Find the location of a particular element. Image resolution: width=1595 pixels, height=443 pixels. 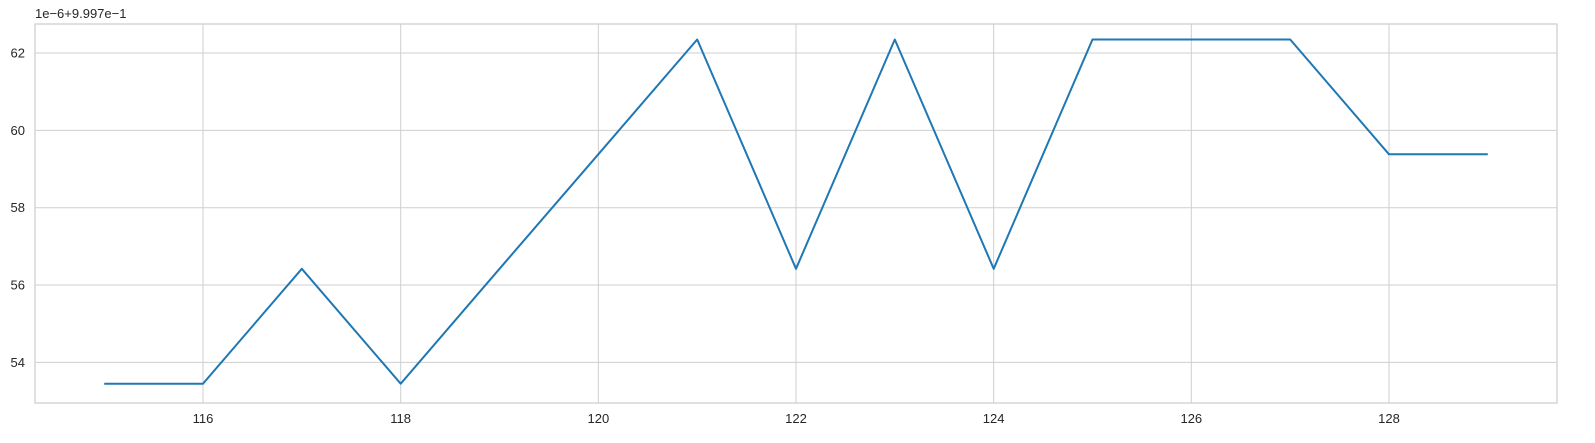

y-axis-tick-labels: 54 56 58 60 62 is located at coordinates (18, 208).